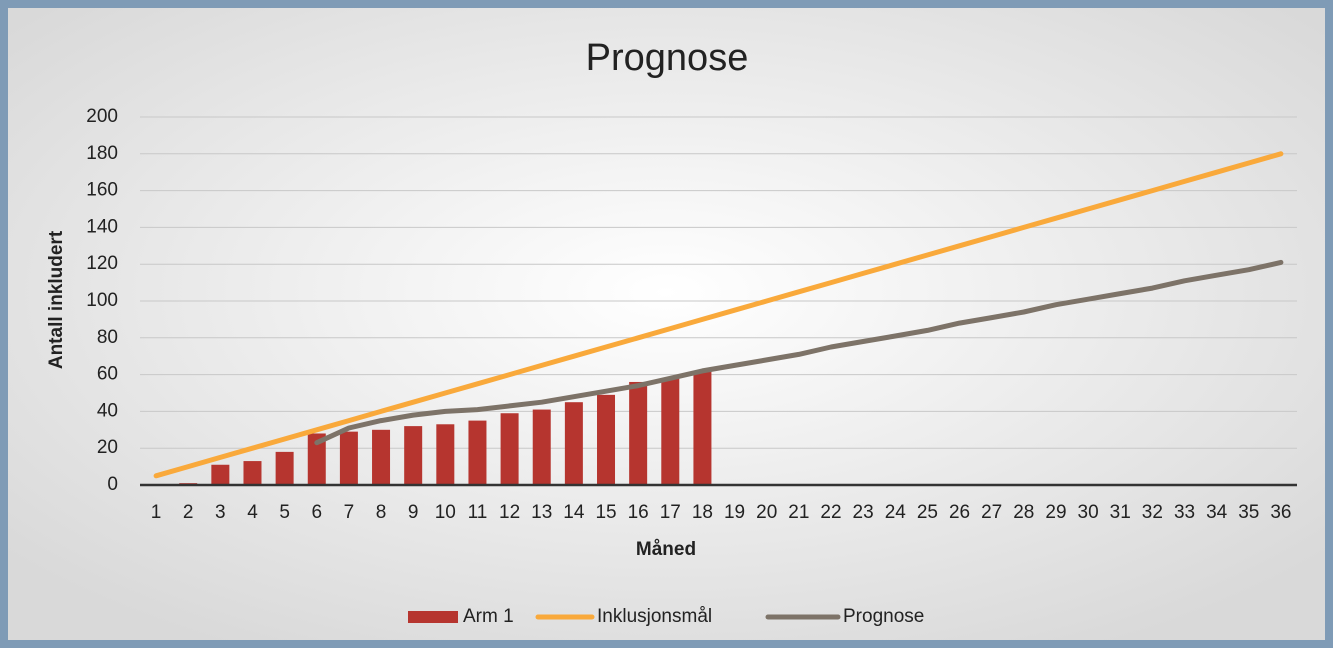 The height and width of the screenshot is (648, 1333). Describe the element at coordinates (1248, 512) in the screenshot. I see `x-tick-label: 35` at that location.